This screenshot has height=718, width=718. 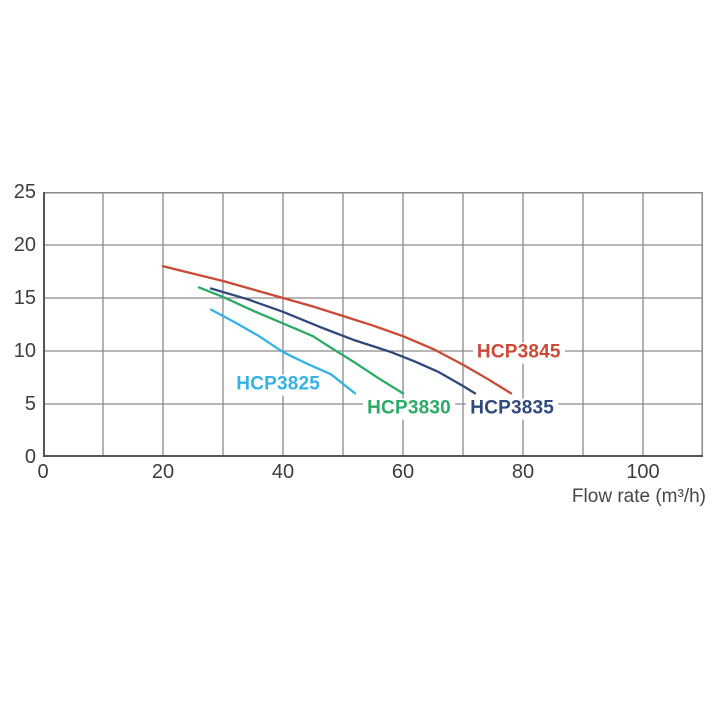 What do you see at coordinates (163, 472) in the screenshot?
I see `x-tick-label-20: 20` at bounding box center [163, 472].